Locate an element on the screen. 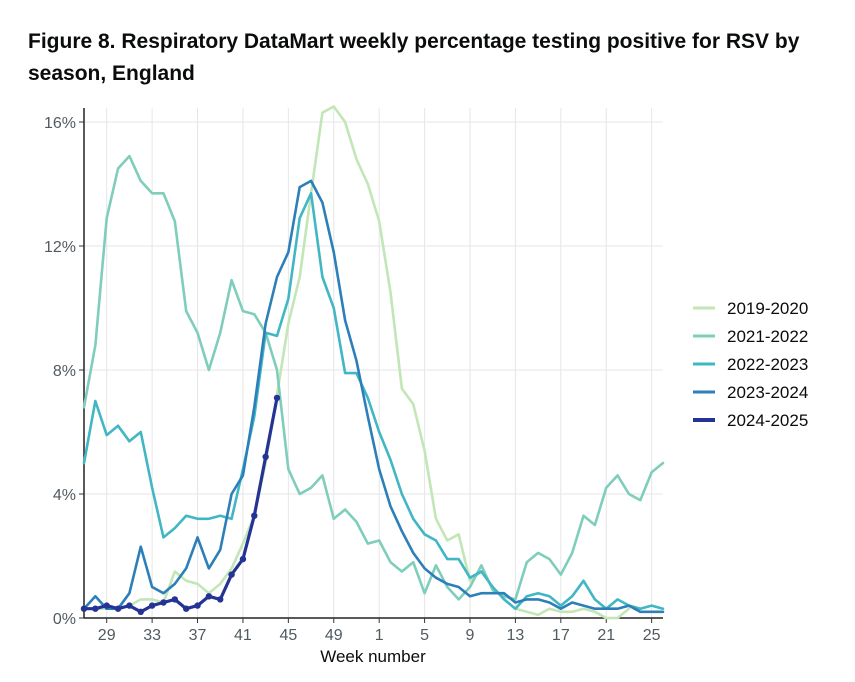 The width and height of the screenshot is (855, 682). y-axis-ticks: 0% 4% 8% 12% 16% is located at coordinates (64, 371).